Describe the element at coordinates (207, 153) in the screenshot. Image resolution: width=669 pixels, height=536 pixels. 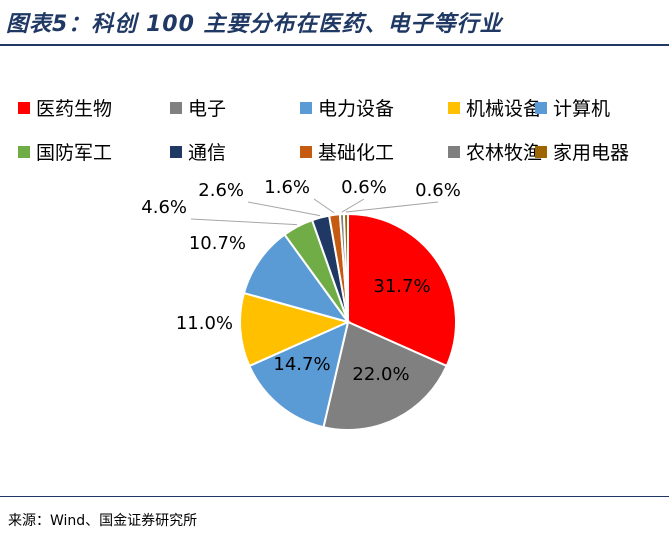
I see `legend-label: 通信` at that location.